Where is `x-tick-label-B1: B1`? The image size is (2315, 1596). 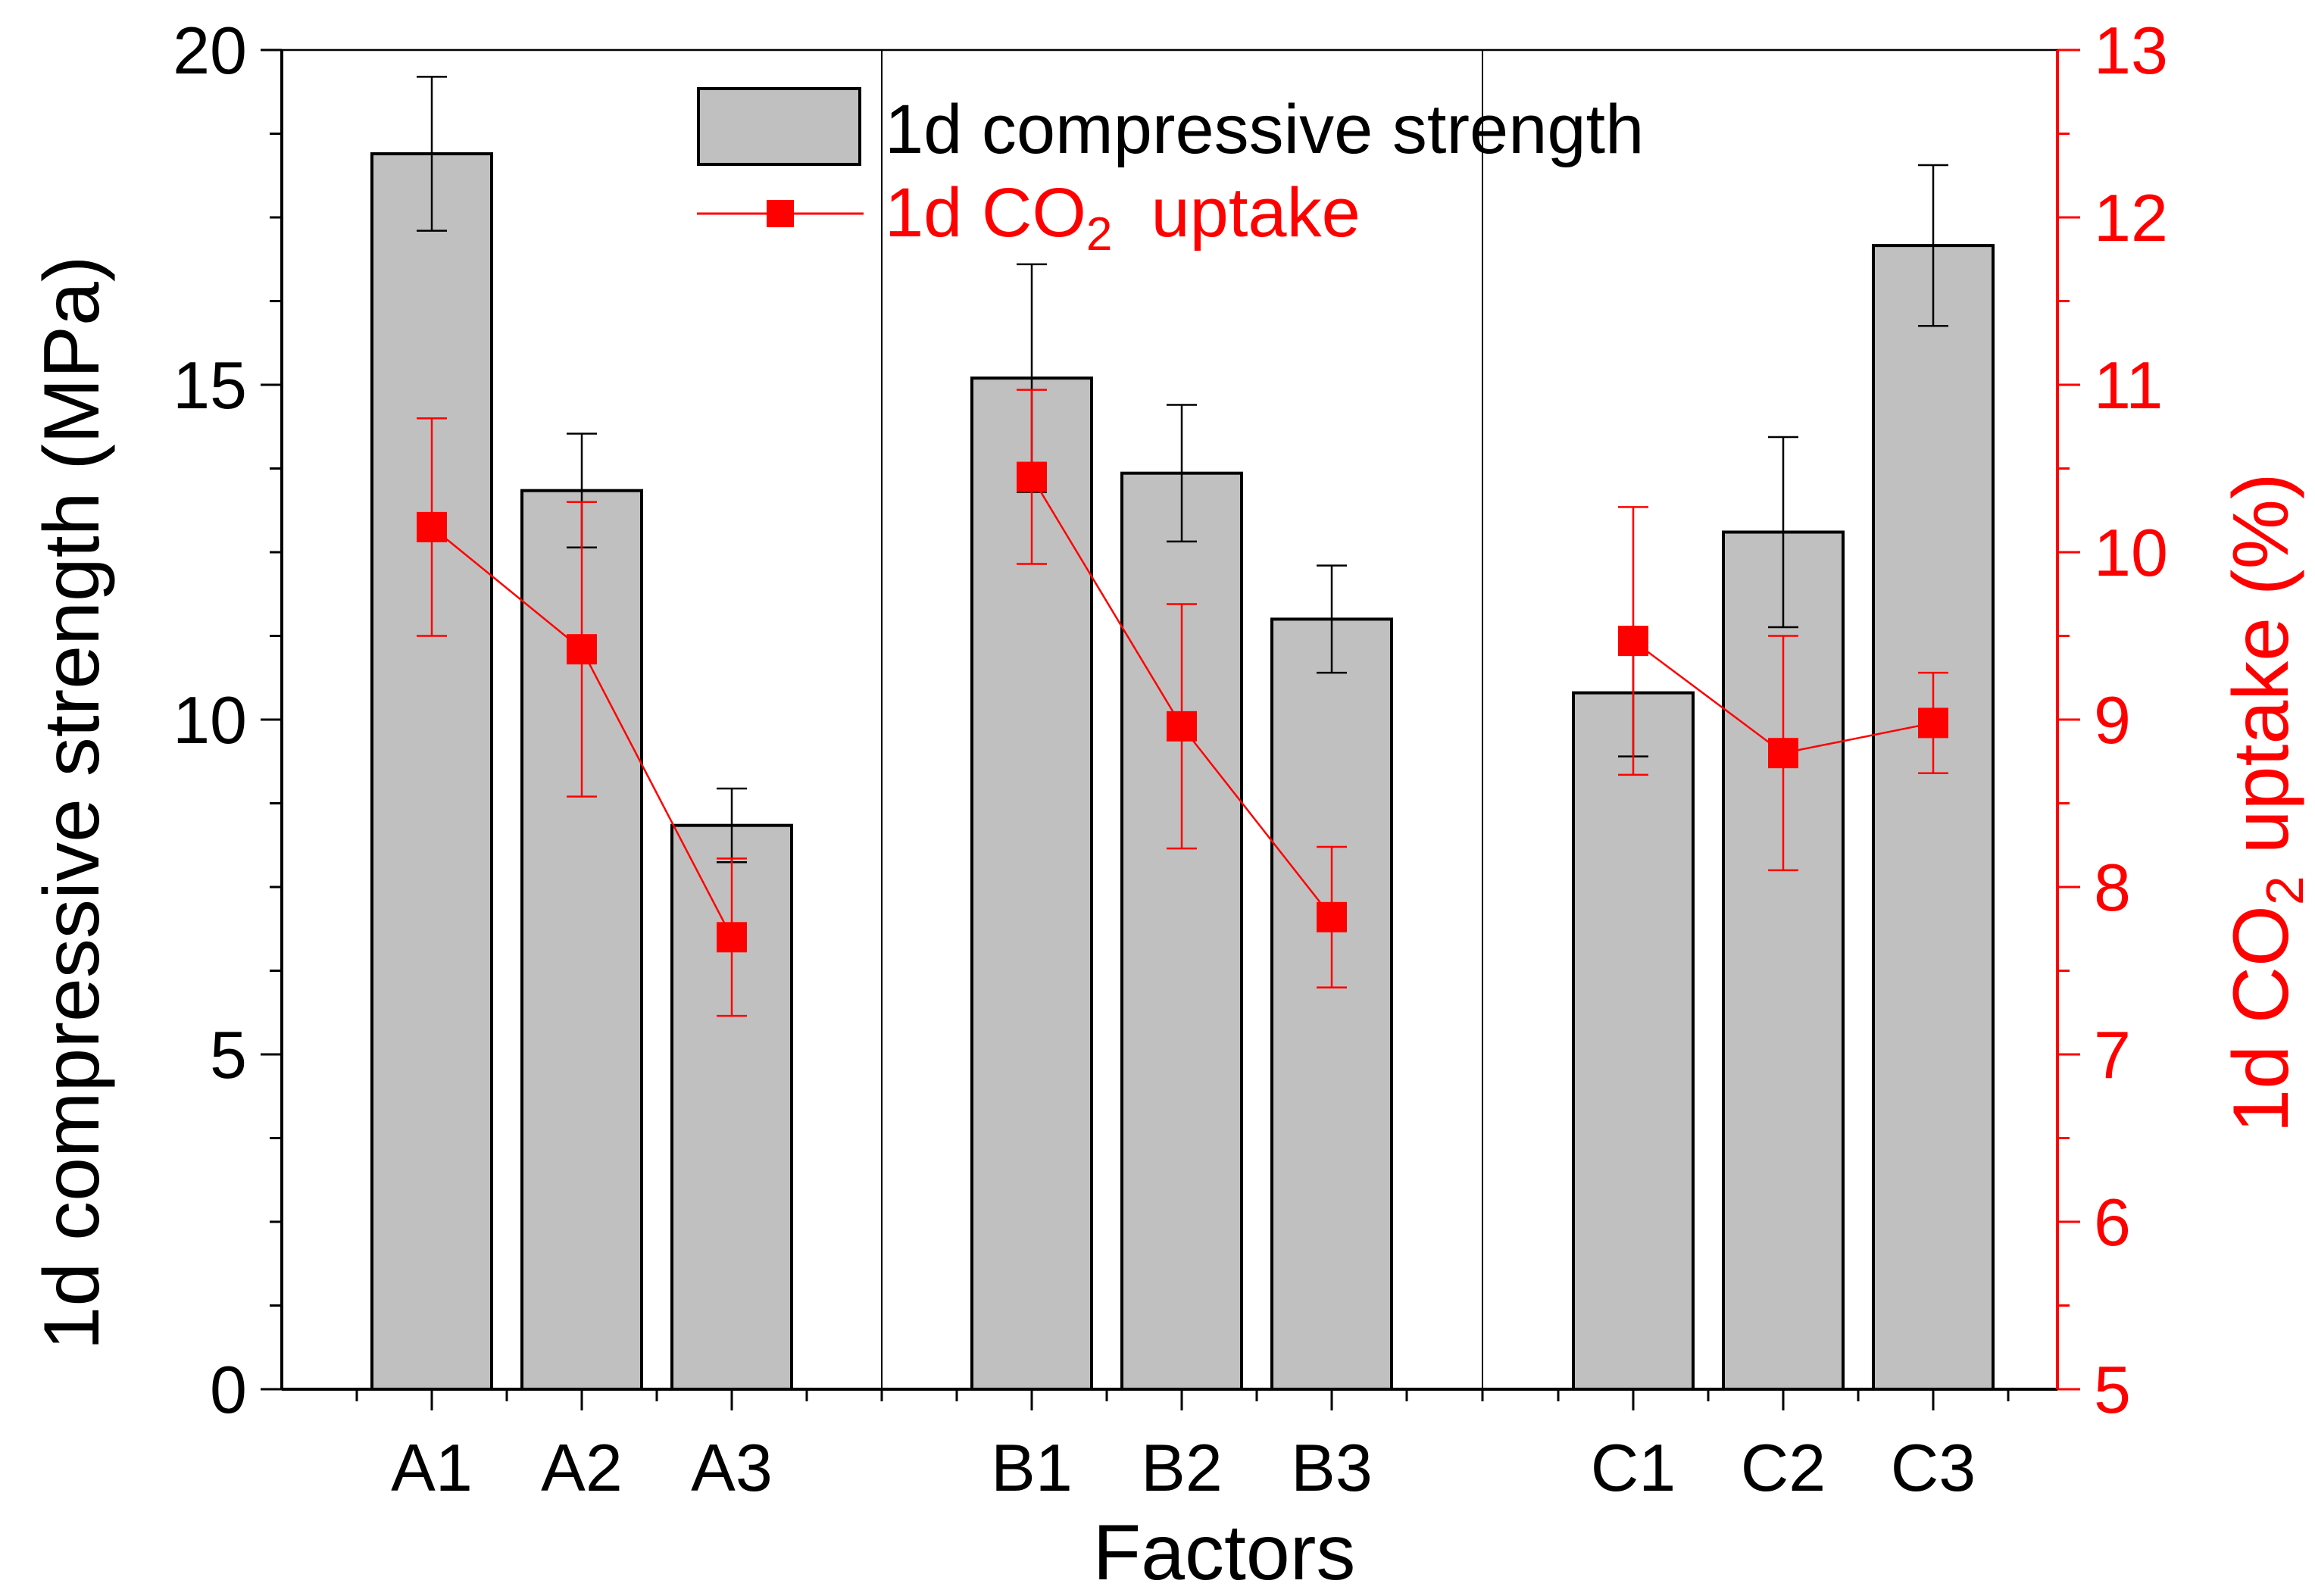 x-tick-label-B1: B1 is located at coordinates (1032, 1467).